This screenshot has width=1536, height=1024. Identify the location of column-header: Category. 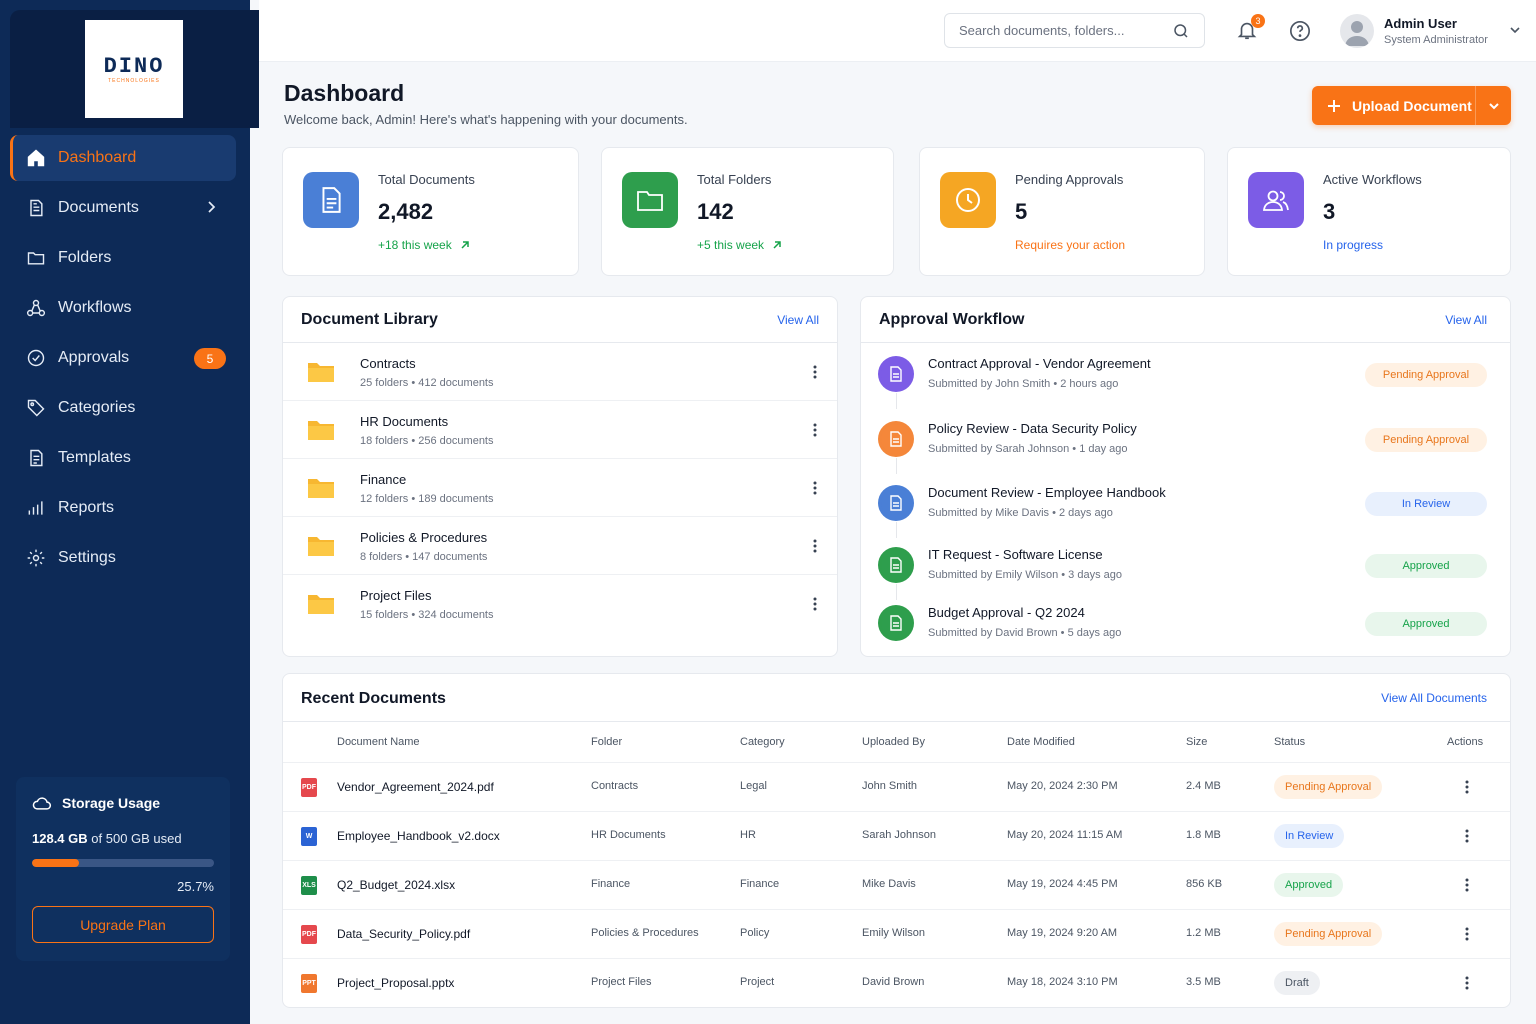
(762, 742).